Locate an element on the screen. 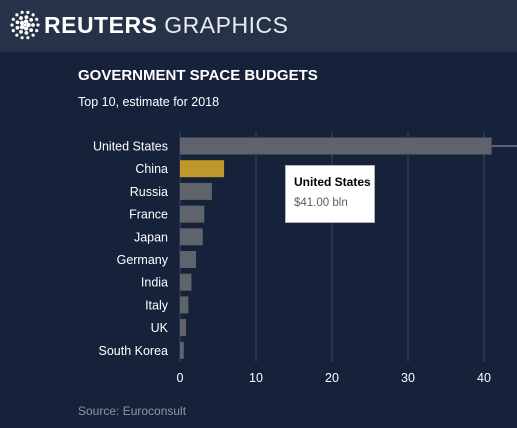 This screenshot has width=517, height=428. reuters-logo-icon is located at coordinates (25, 25).